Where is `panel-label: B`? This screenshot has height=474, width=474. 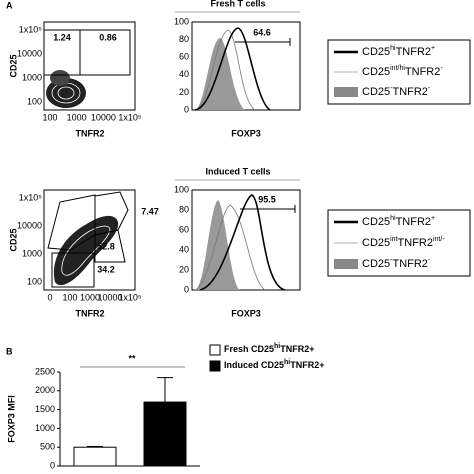
panel-label: B is located at coordinates (9, 351).